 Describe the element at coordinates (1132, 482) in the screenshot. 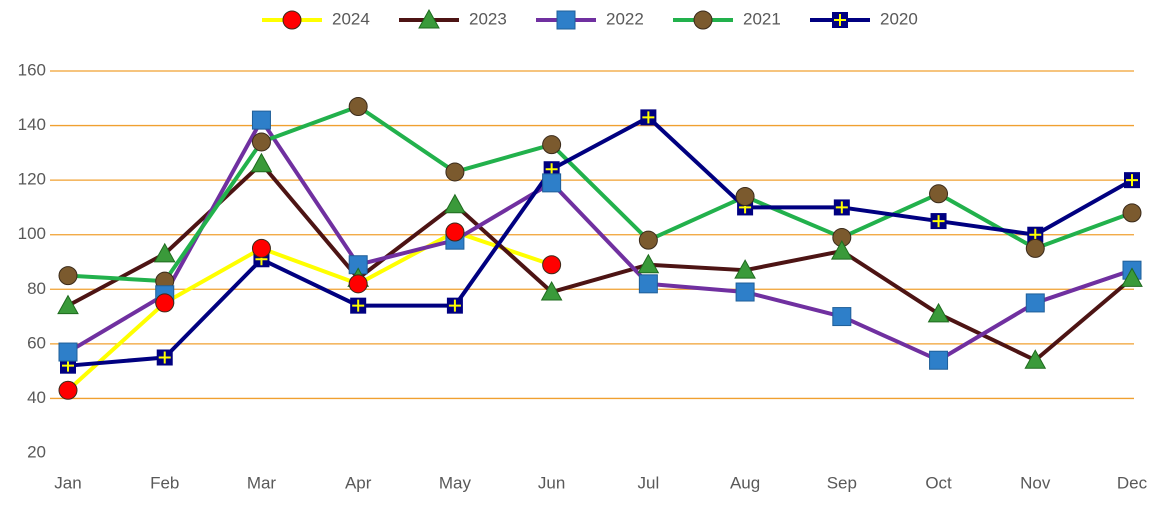

I see `x-tick-label: Dec` at that location.